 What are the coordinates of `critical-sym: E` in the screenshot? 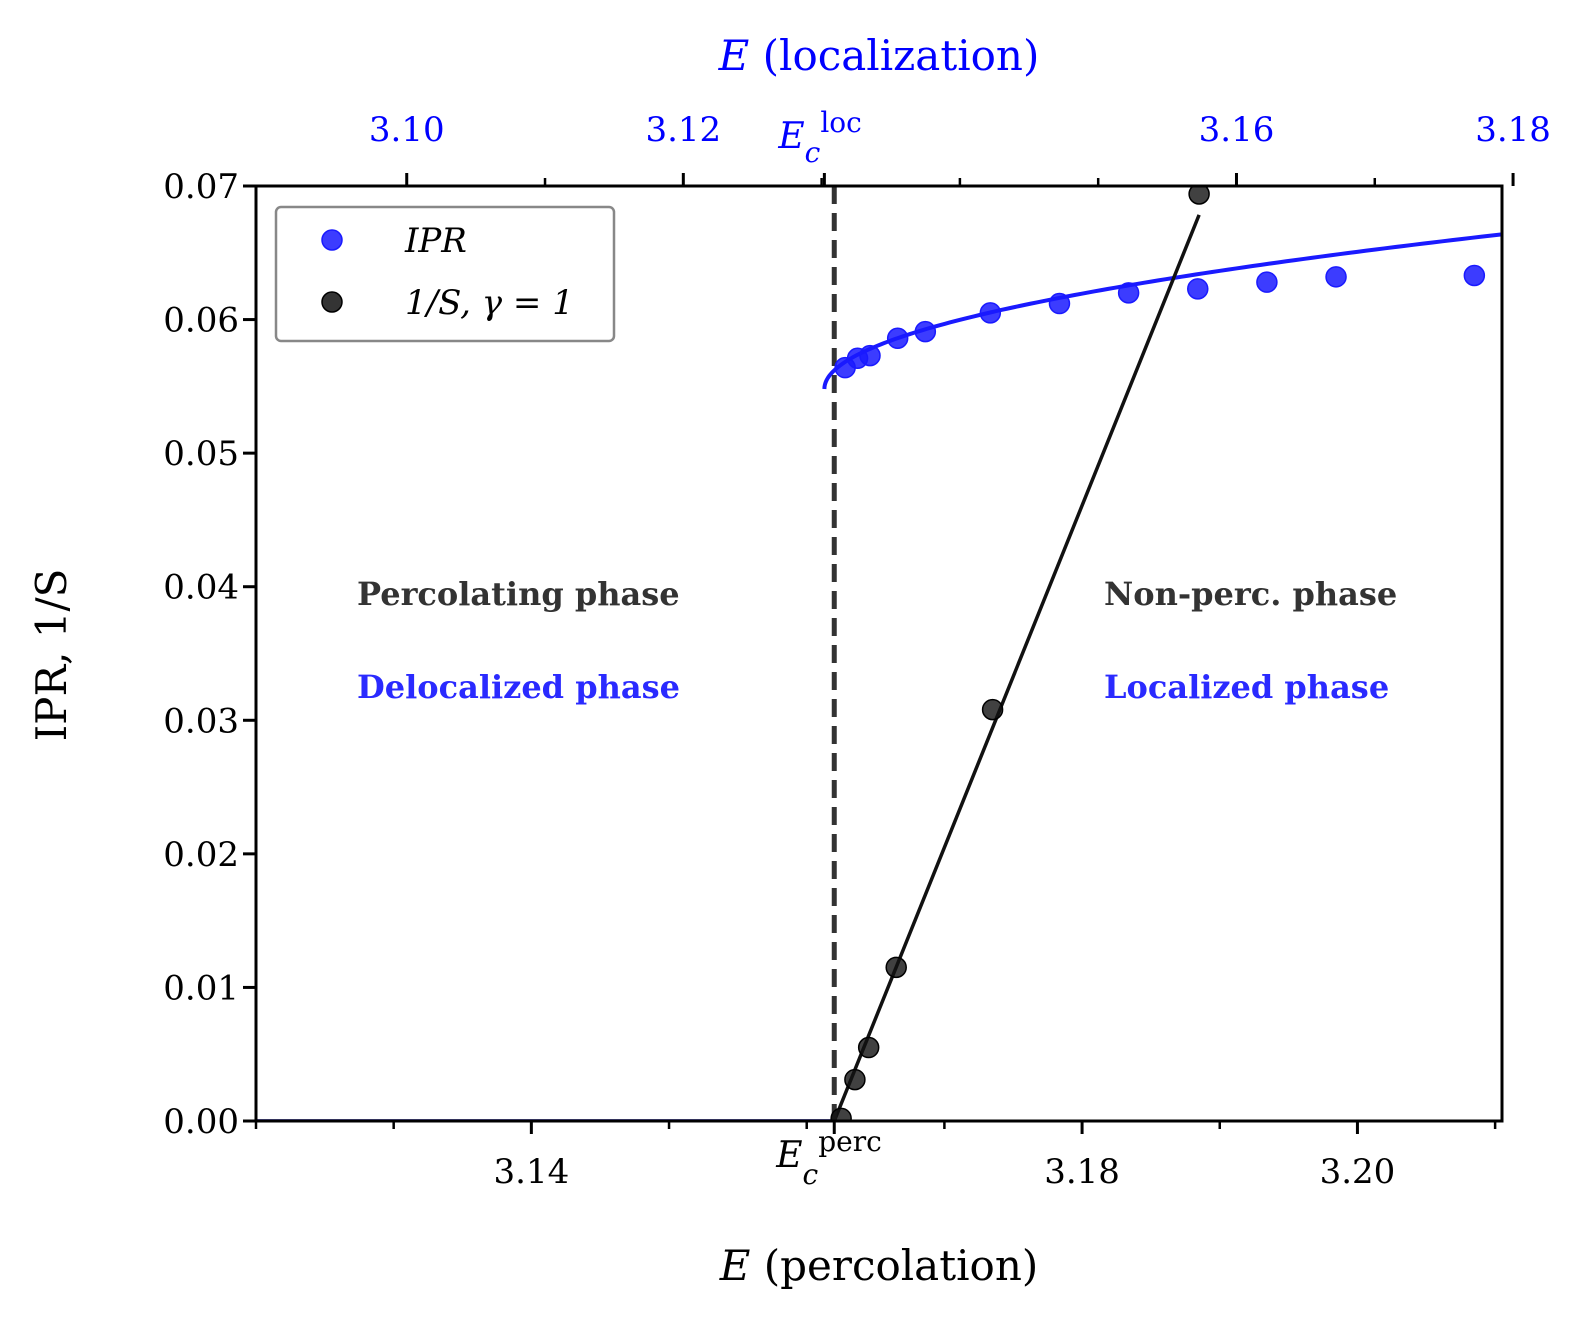 It's located at (788, 1155).